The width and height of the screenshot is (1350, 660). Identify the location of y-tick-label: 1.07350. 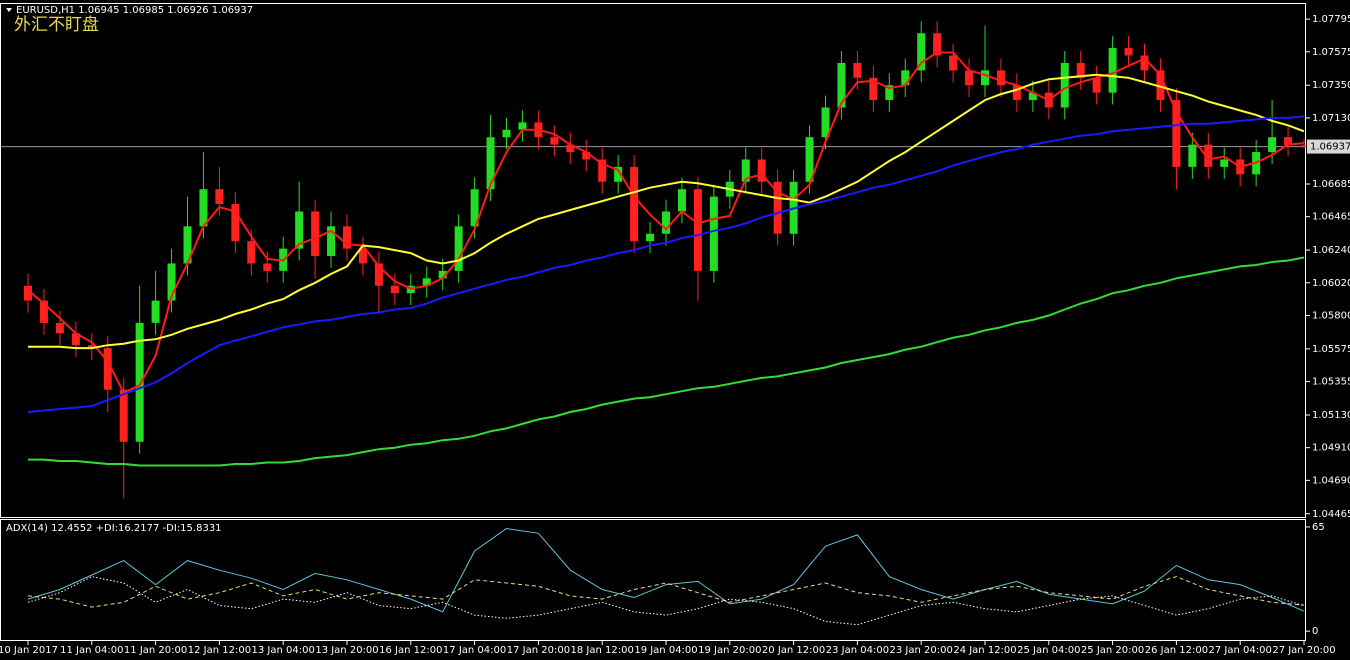
(1331, 85).